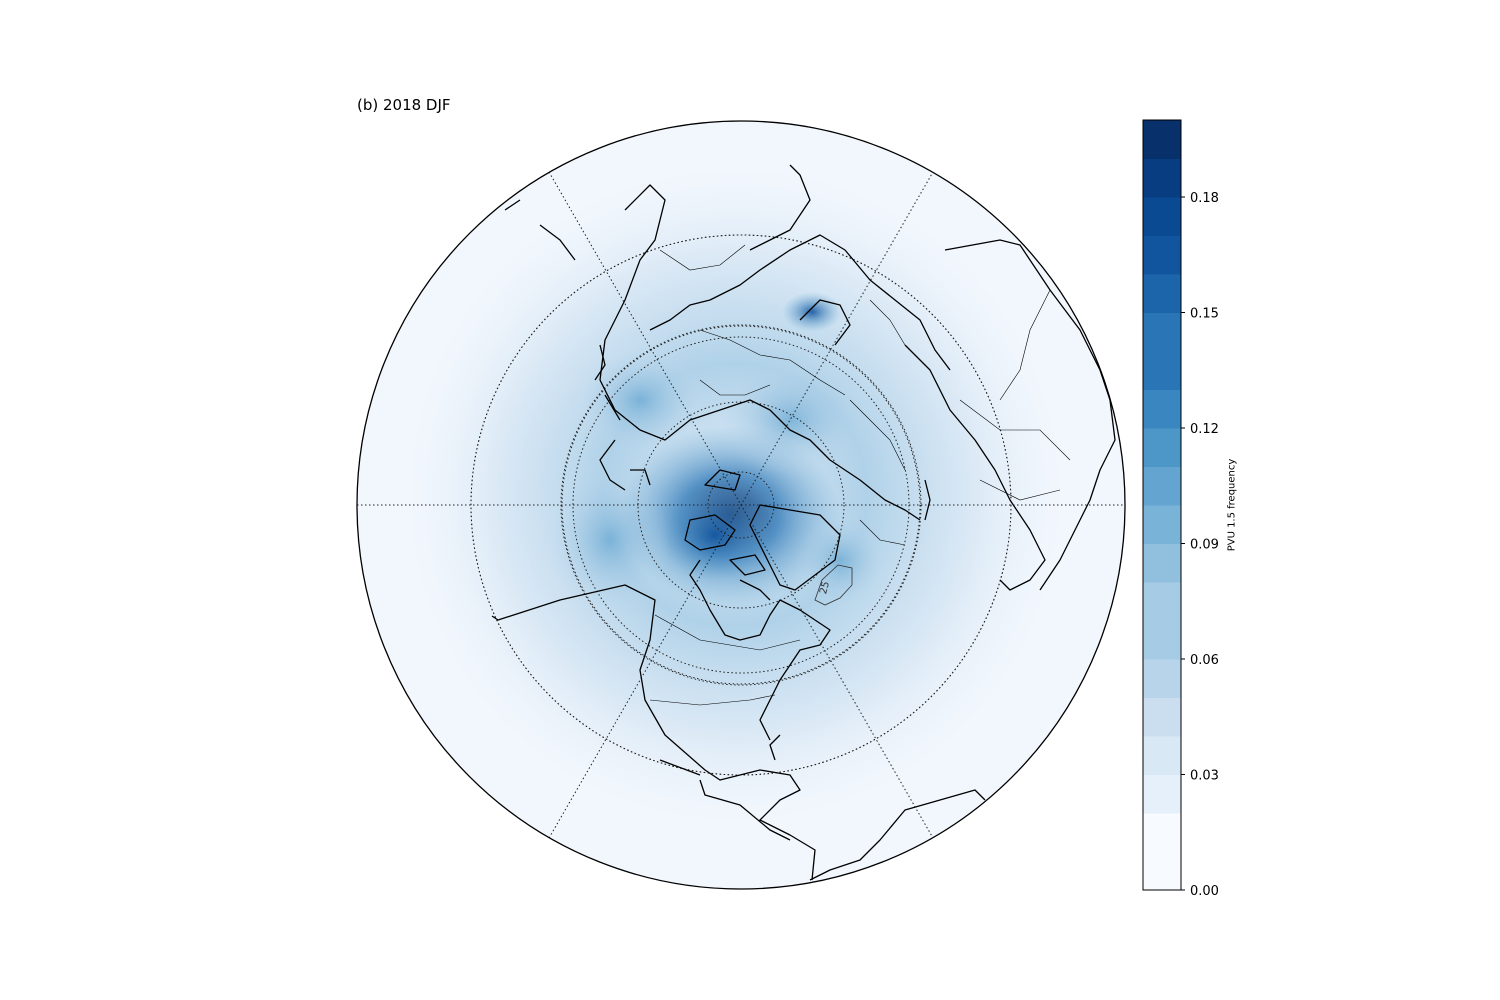  What do you see at coordinates (760, 650) in the screenshot?
I see `coastline-hudson` at bounding box center [760, 650].